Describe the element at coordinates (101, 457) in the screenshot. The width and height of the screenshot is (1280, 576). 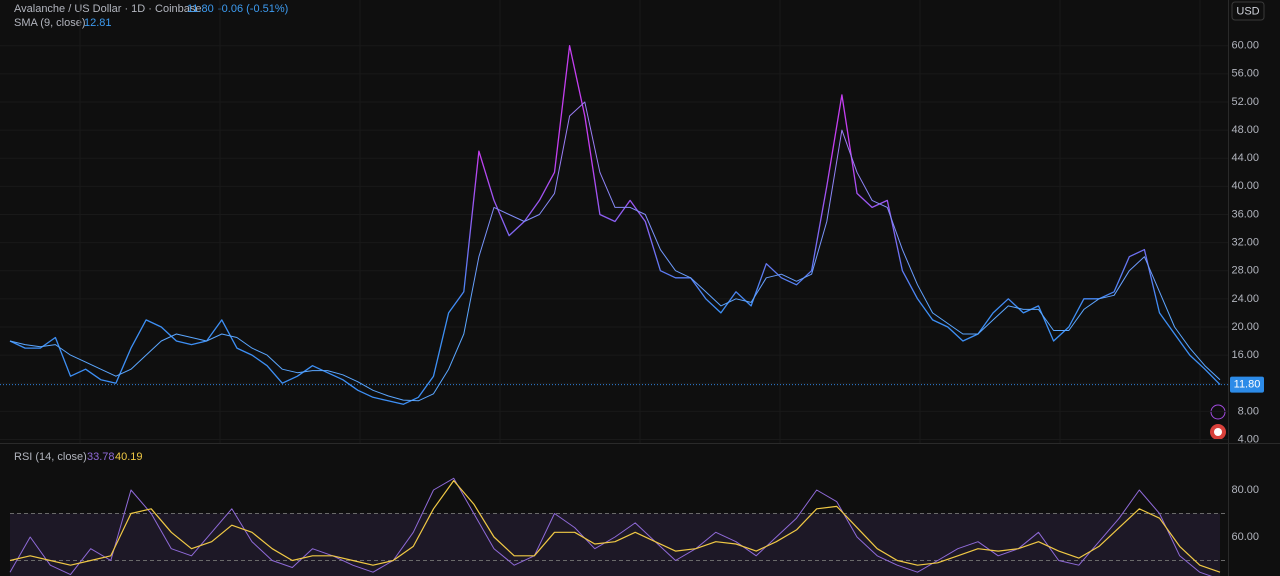
I see `rsi-value: 33.78` at that location.